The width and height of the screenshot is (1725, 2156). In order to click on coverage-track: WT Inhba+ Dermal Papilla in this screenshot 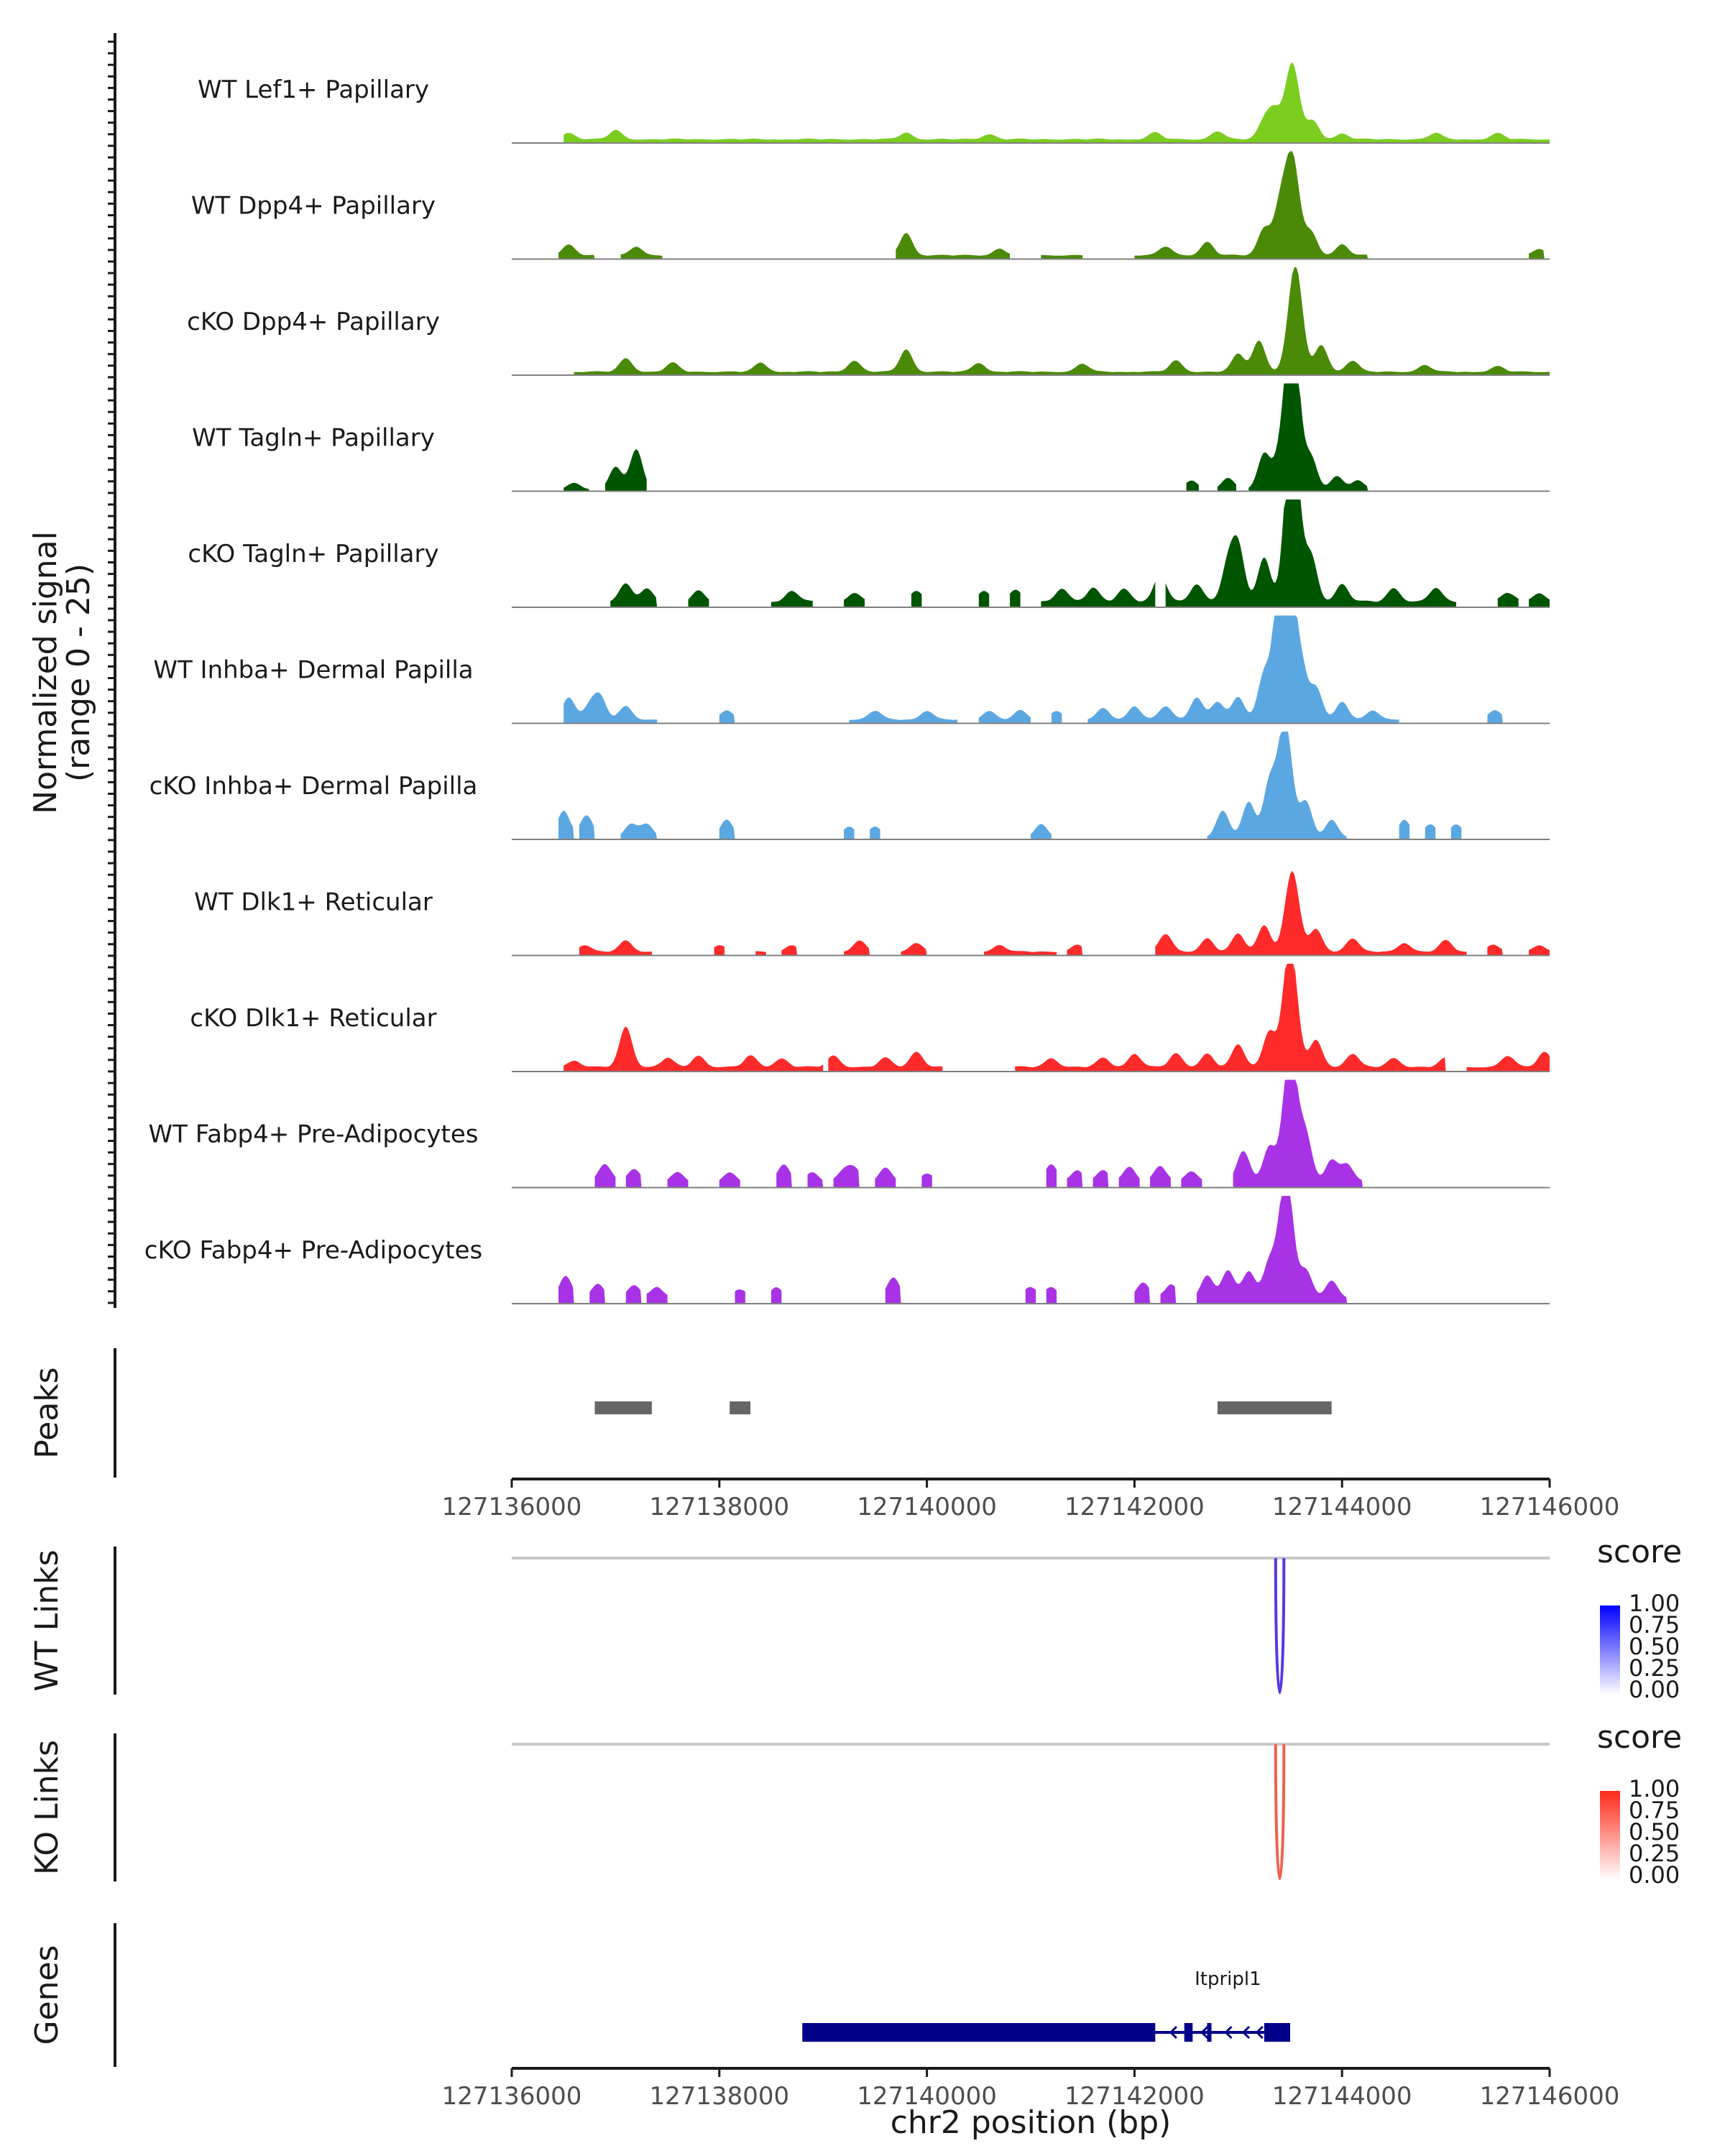, I will do `click(851, 669)`.